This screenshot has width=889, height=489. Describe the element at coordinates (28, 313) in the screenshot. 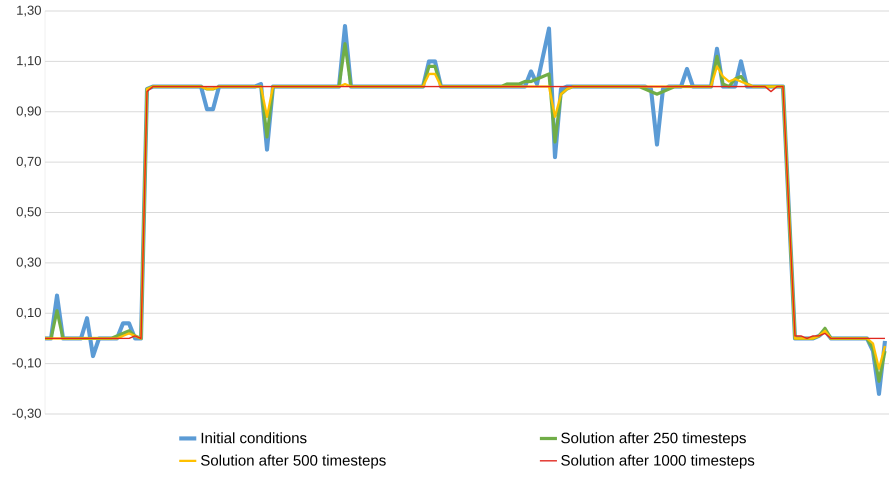

I see `y-tick-label: 0,10` at that location.